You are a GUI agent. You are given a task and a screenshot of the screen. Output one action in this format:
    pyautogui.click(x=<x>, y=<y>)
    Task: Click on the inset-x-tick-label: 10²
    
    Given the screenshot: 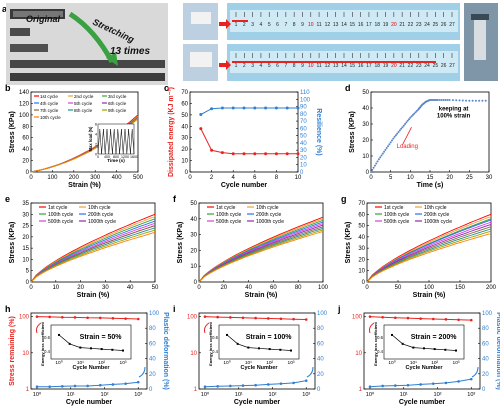 What is the action you would take?
    pyautogui.click(x=434, y=363)
    